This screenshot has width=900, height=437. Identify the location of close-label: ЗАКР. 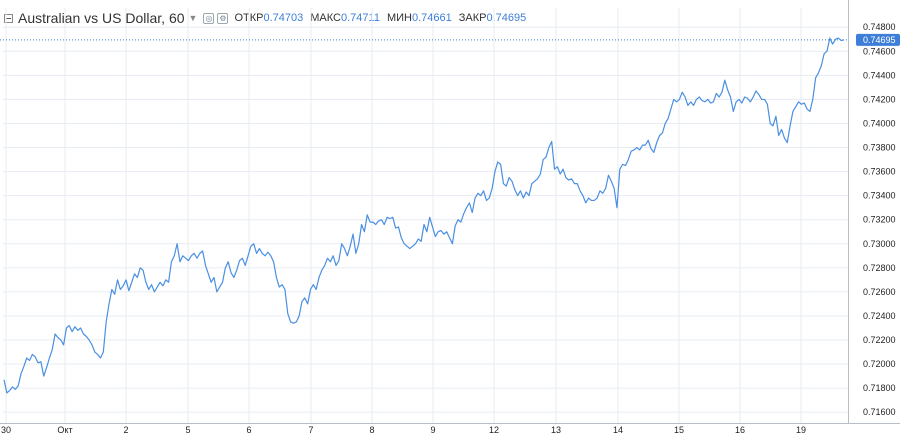
(472, 18).